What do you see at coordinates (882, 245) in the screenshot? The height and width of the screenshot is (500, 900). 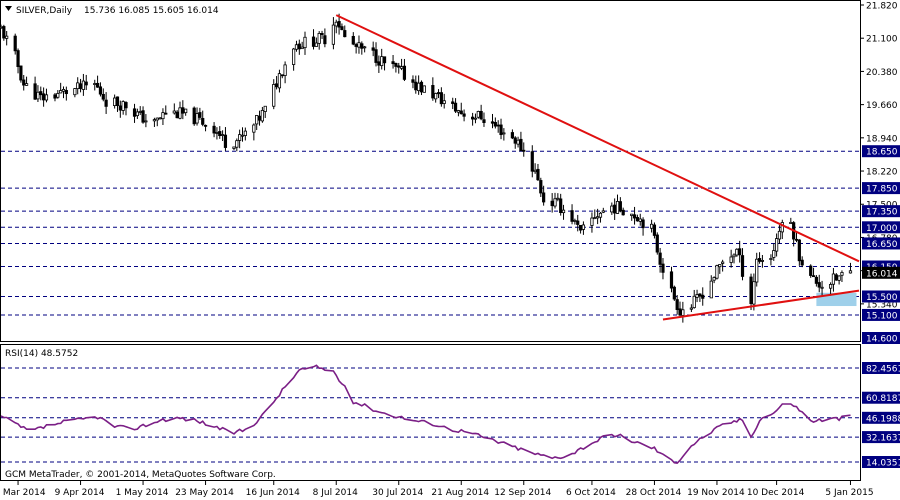 I see `price-level-label: 16.650` at bounding box center [882, 245].